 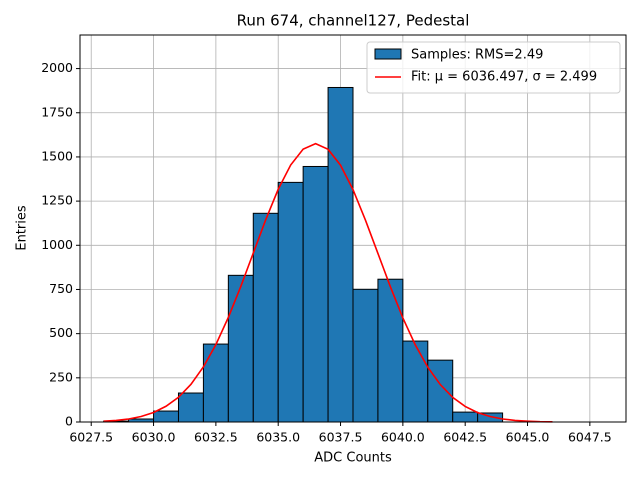 What do you see at coordinates (590, 437) in the screenshot?
I see `x-tick-label: 6047.5` at bounding box center [590, 437].